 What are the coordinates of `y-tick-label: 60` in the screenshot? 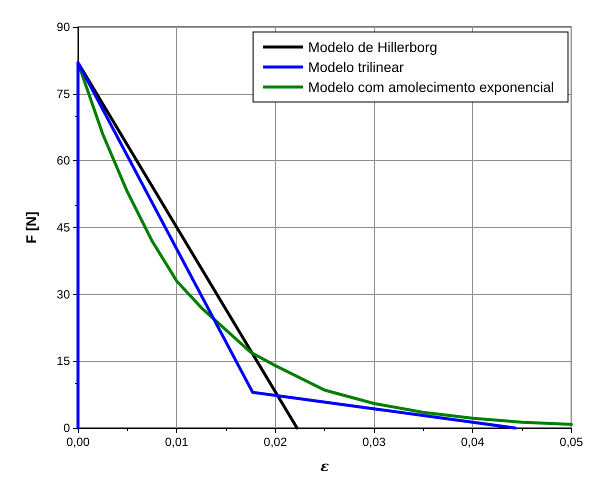 It's located at (63, 161).